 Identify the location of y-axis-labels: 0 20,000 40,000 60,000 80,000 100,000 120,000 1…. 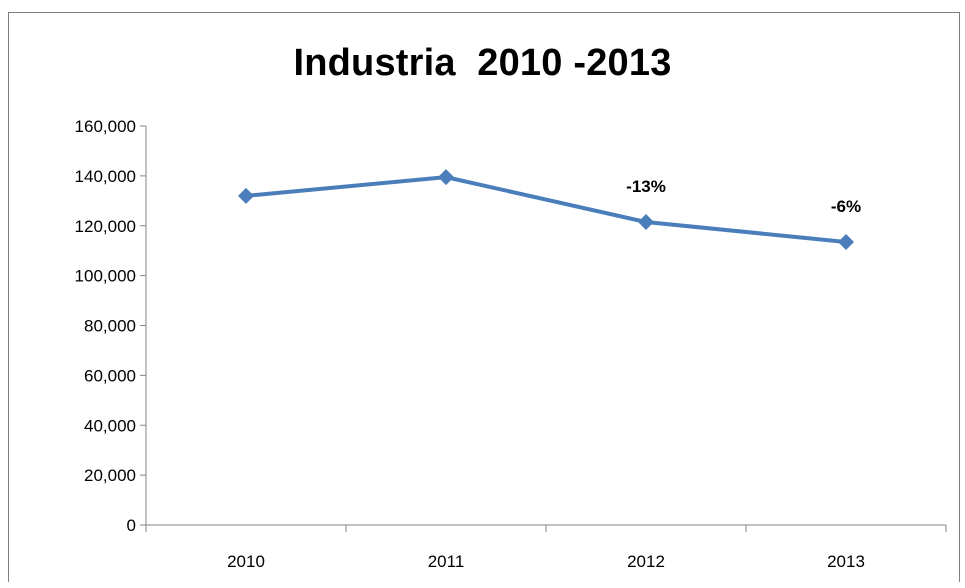
(105, 326).